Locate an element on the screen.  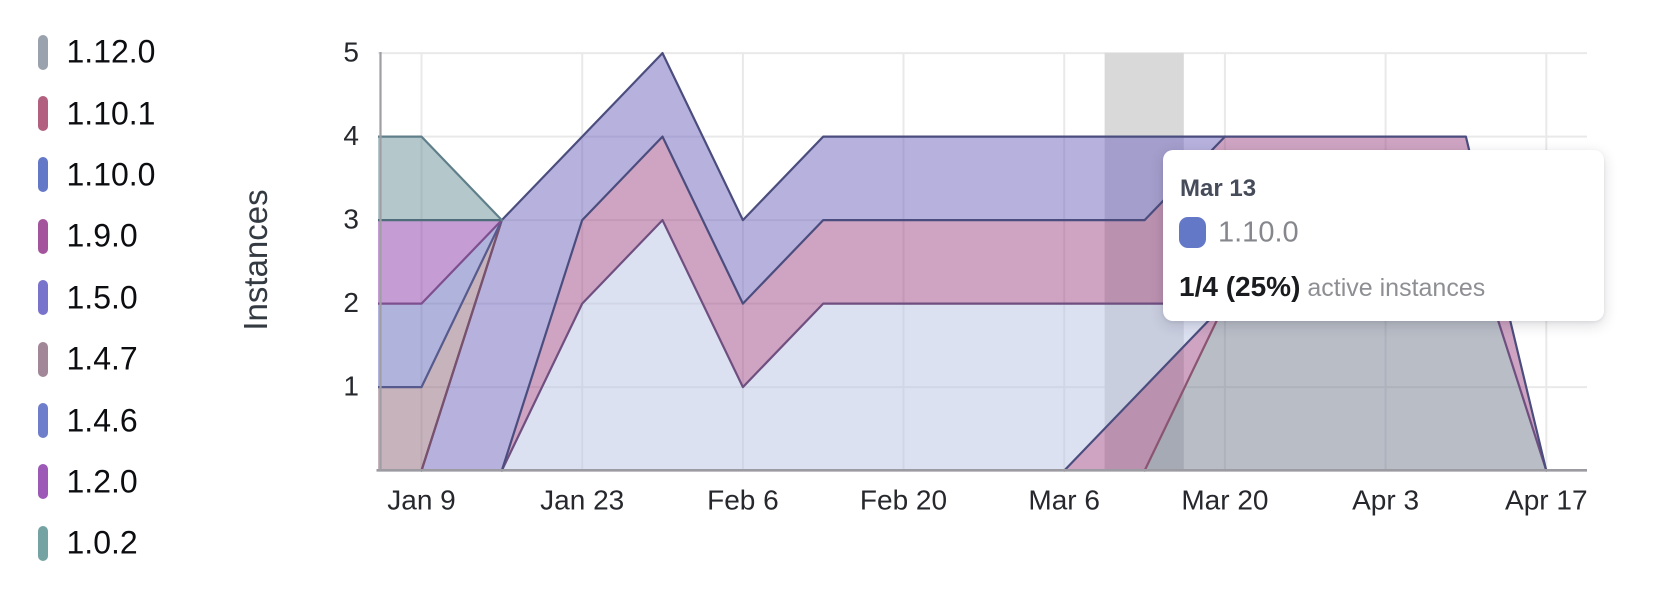
svg-text: Instances is located at coordinates (255, 259).